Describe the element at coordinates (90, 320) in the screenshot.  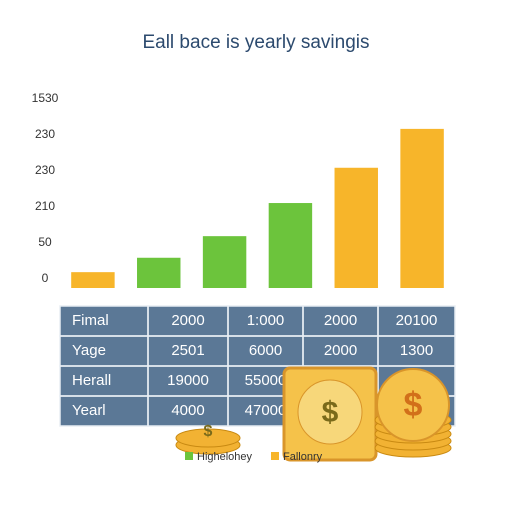
I see `table-cell-text: Fimal` at that location.